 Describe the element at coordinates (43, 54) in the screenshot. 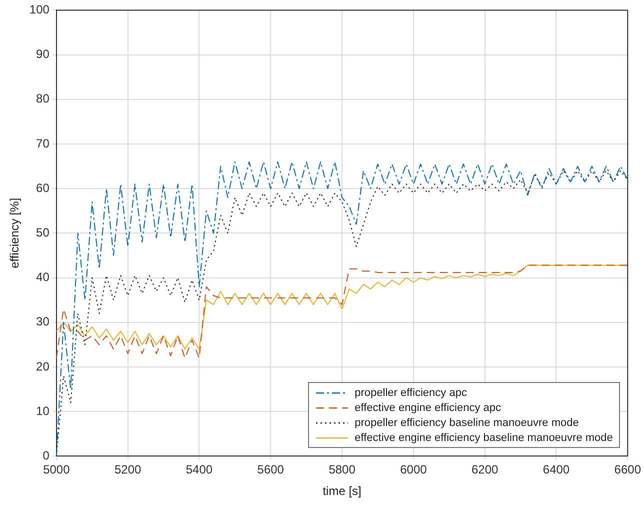

I see `y-tick-label: 90` at that location.